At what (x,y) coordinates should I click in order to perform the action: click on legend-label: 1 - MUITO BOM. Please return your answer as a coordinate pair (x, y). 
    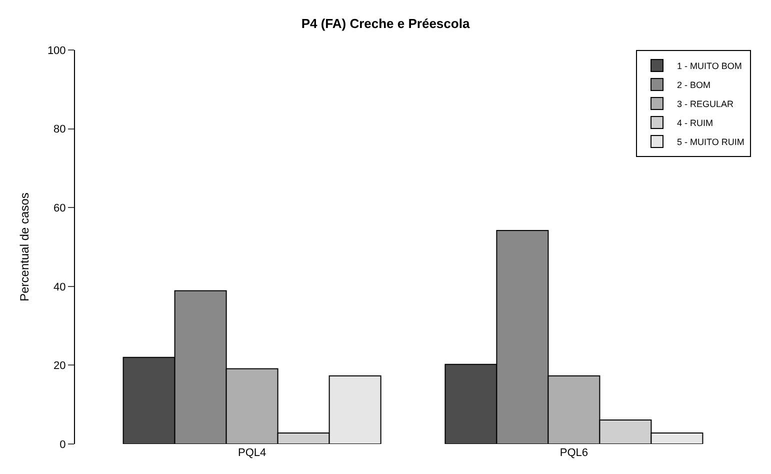
    Looking at the image, I should click on (709, 66).